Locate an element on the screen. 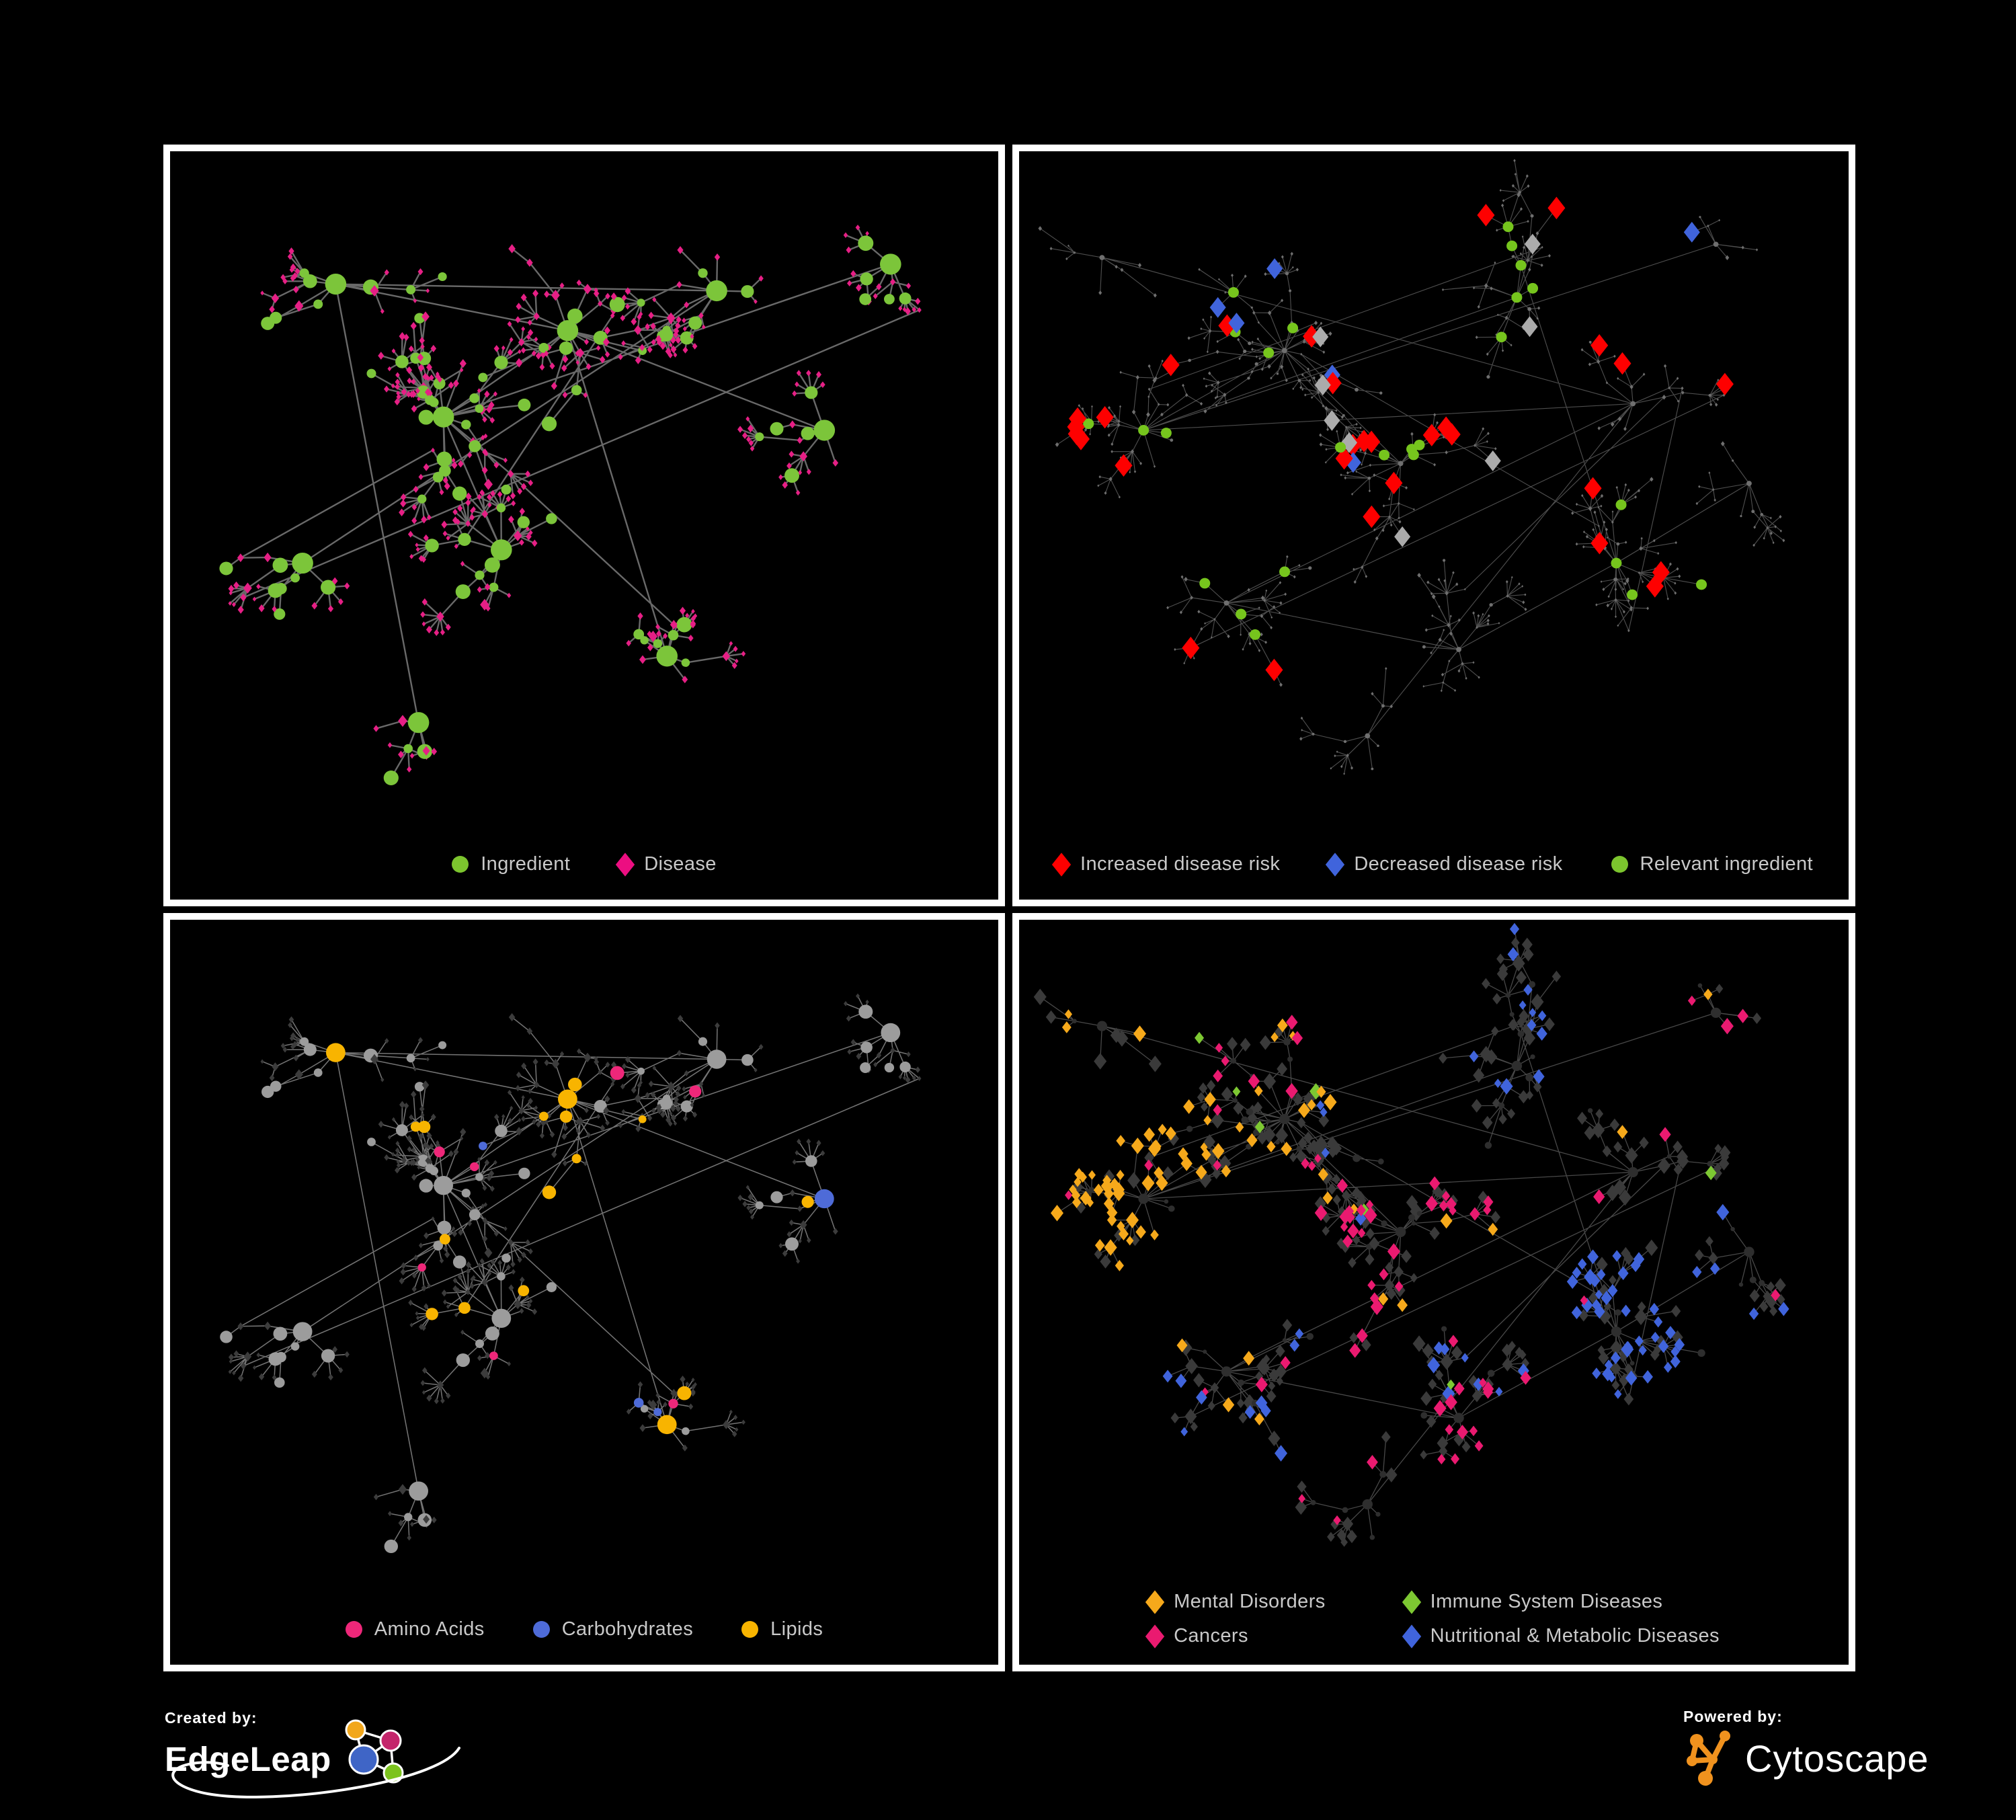 The image size is (2016, 1820). powered-by-brand: Powered by: Cytoscape is located at coordinates (1806, 1748).